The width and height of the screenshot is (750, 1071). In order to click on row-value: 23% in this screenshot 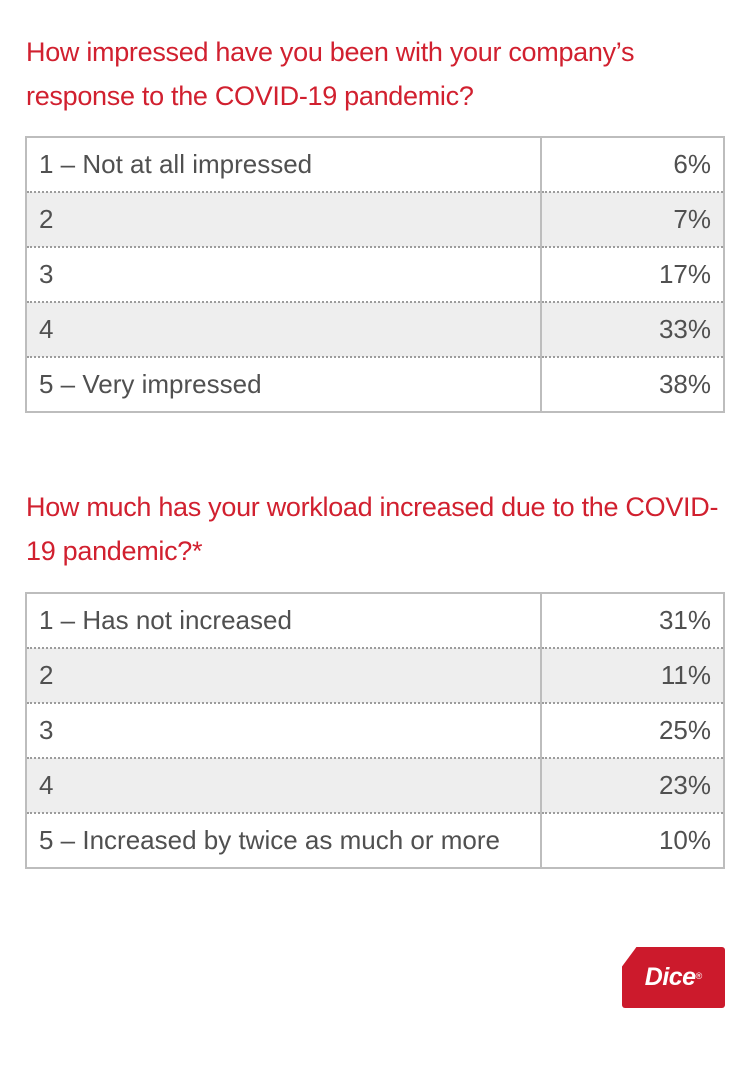, I will do `click(632, 786)`.